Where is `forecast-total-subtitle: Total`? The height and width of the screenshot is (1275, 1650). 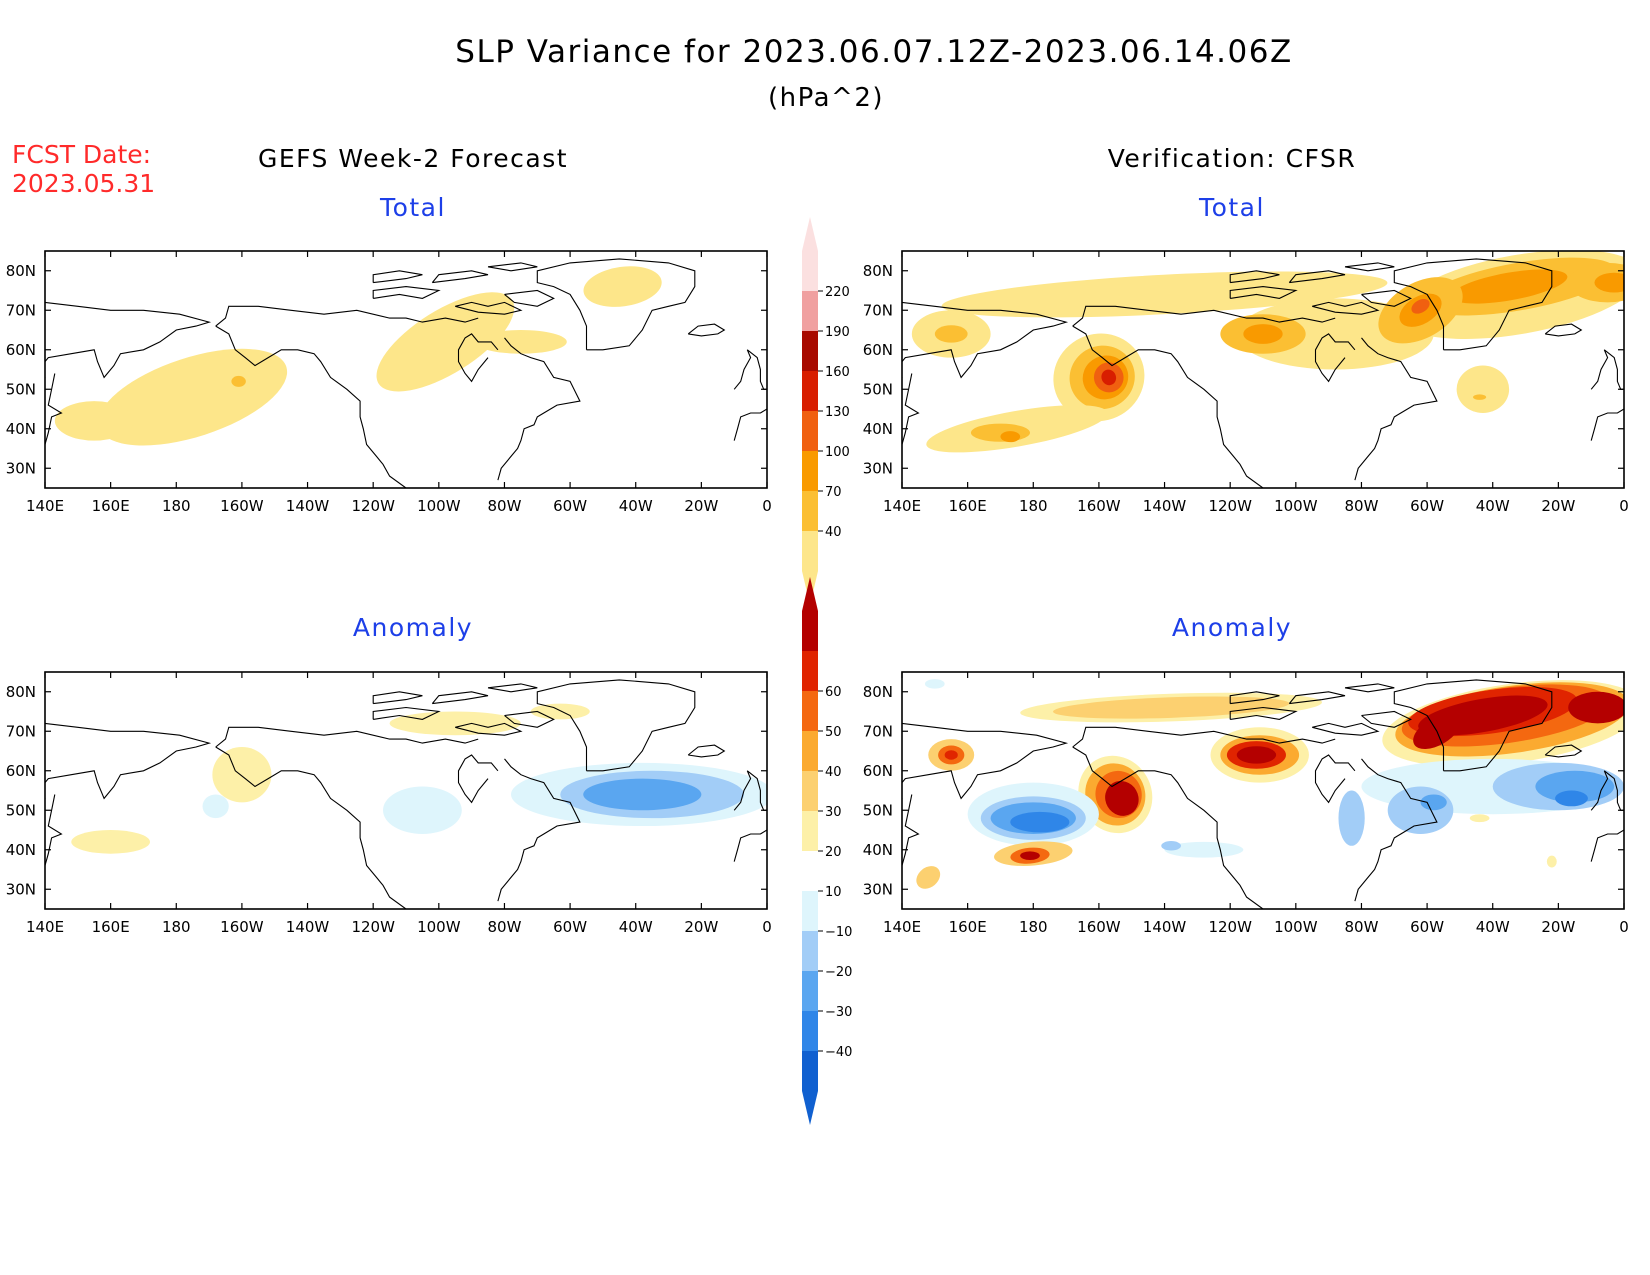
forecast-total-subtitle: Total is located at coordinates (412, 207).